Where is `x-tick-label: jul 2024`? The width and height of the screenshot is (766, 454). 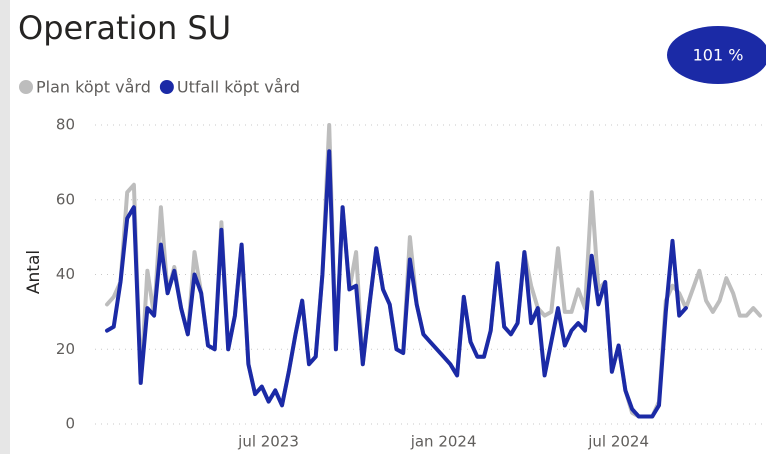
x-tick-label: jul 2024 is located at coordinates (618, 442).